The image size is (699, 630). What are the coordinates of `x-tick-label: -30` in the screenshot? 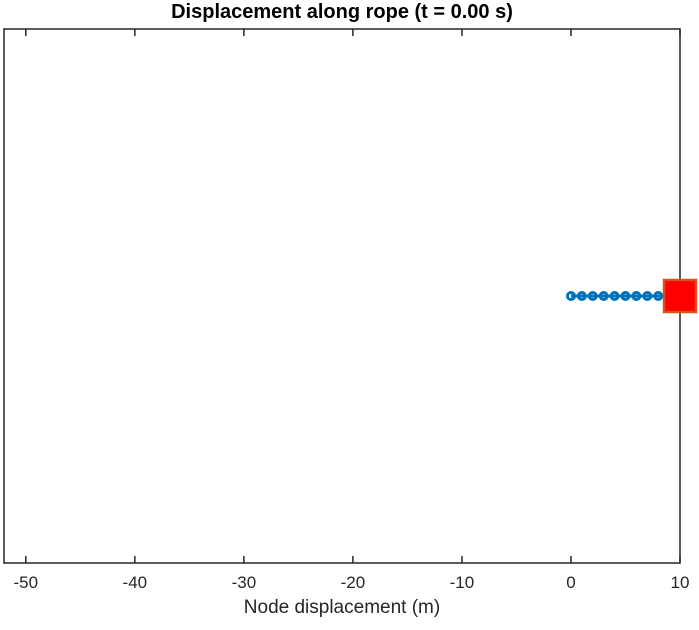 It's located at (244, 582).